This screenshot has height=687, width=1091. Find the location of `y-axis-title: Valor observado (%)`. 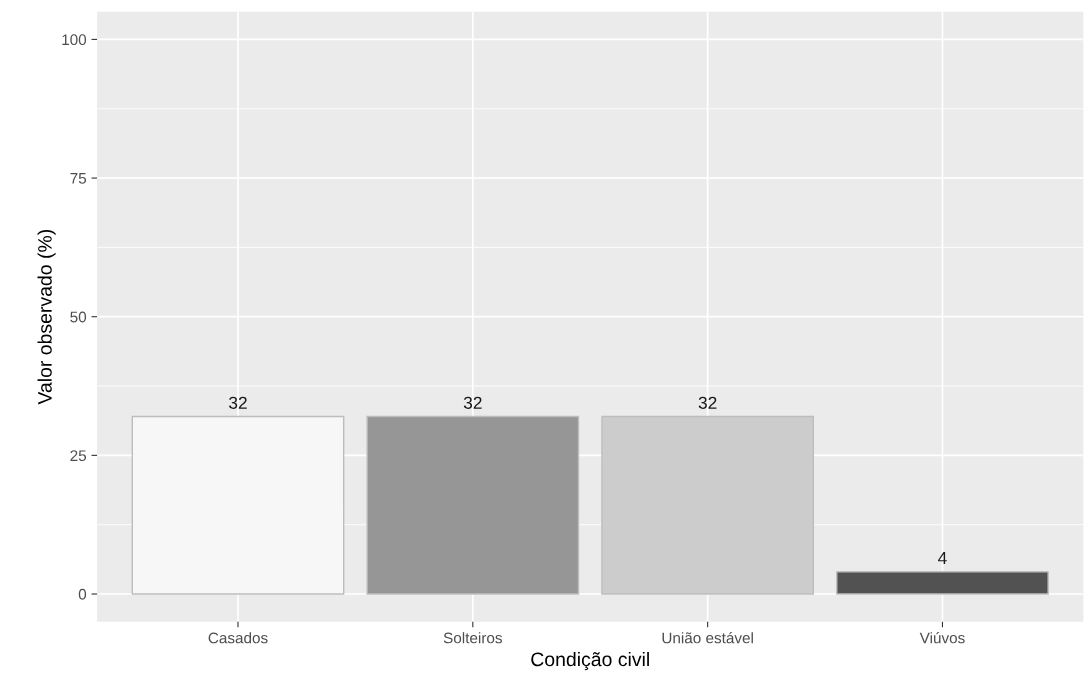

y-axis-title: Valor observado (%) is located at coordinates (46, 317).